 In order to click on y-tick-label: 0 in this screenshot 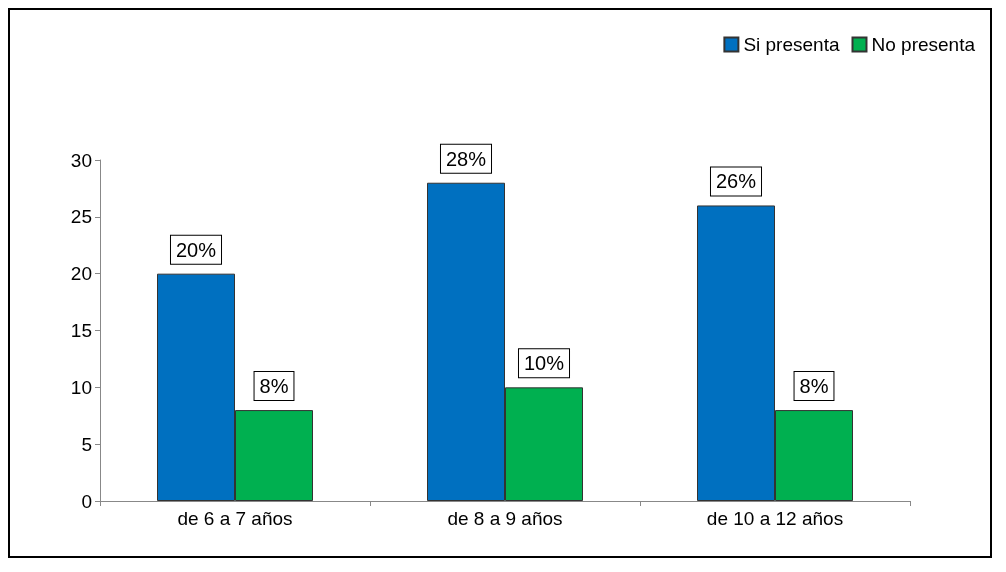, I will do `click(86, 501)`.